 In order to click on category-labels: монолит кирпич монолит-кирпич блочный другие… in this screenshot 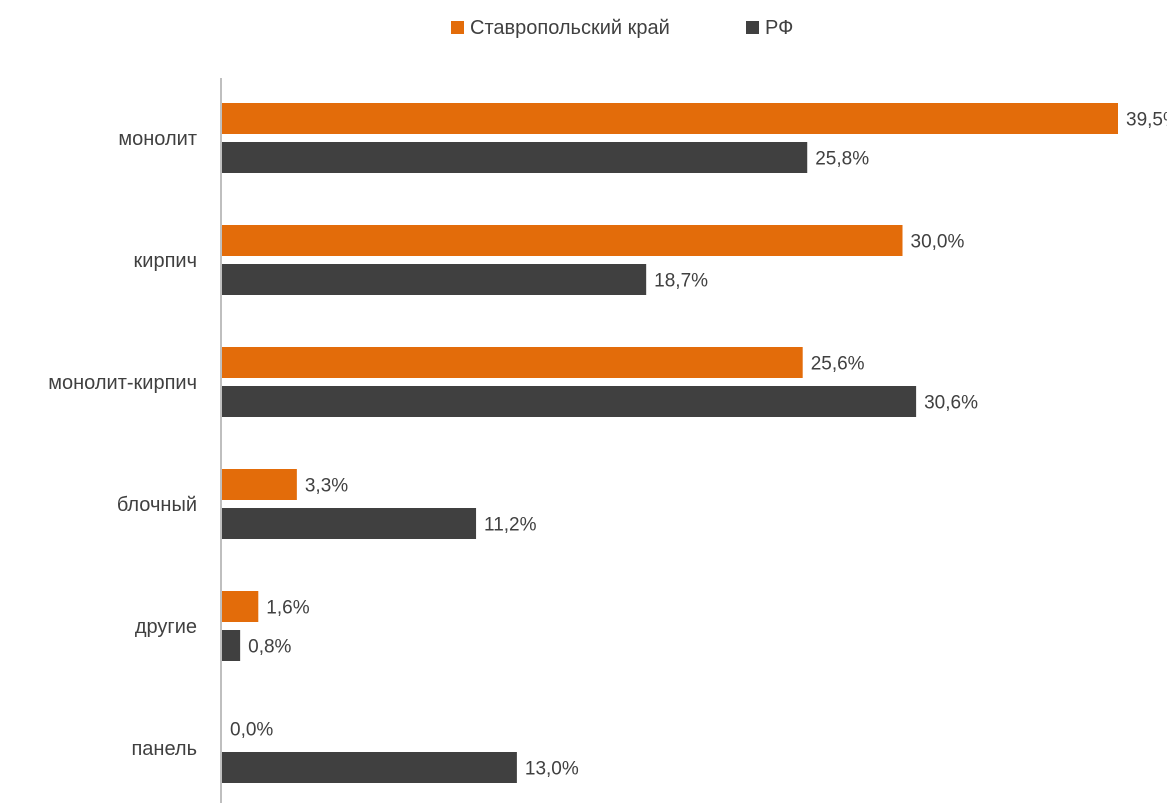, I will do `click(122, 444)`.